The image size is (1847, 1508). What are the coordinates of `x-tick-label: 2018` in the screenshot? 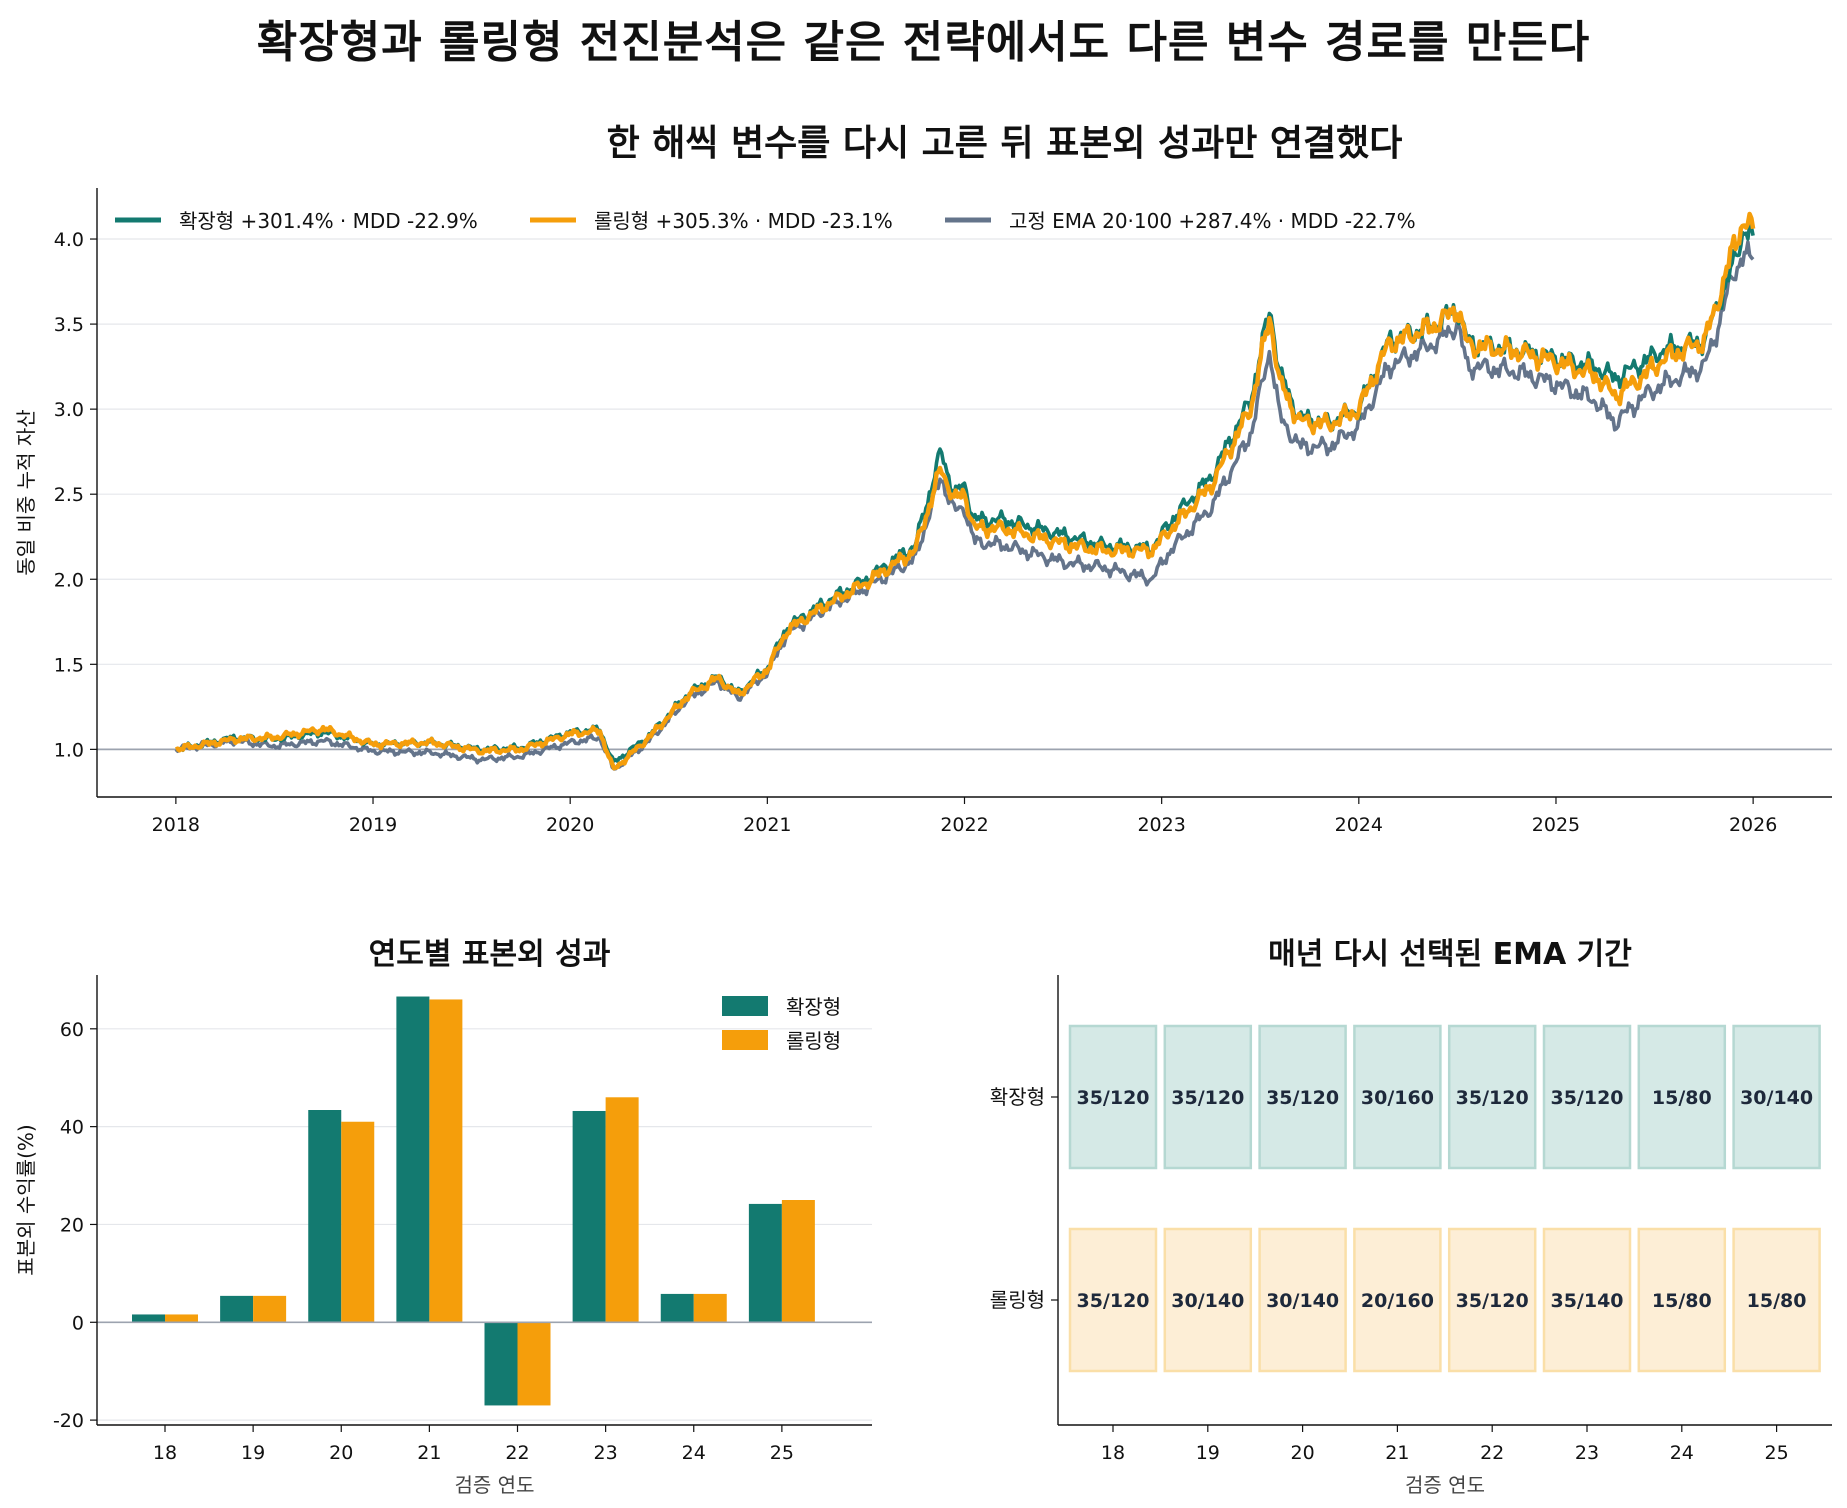 It's located at (176, 825).